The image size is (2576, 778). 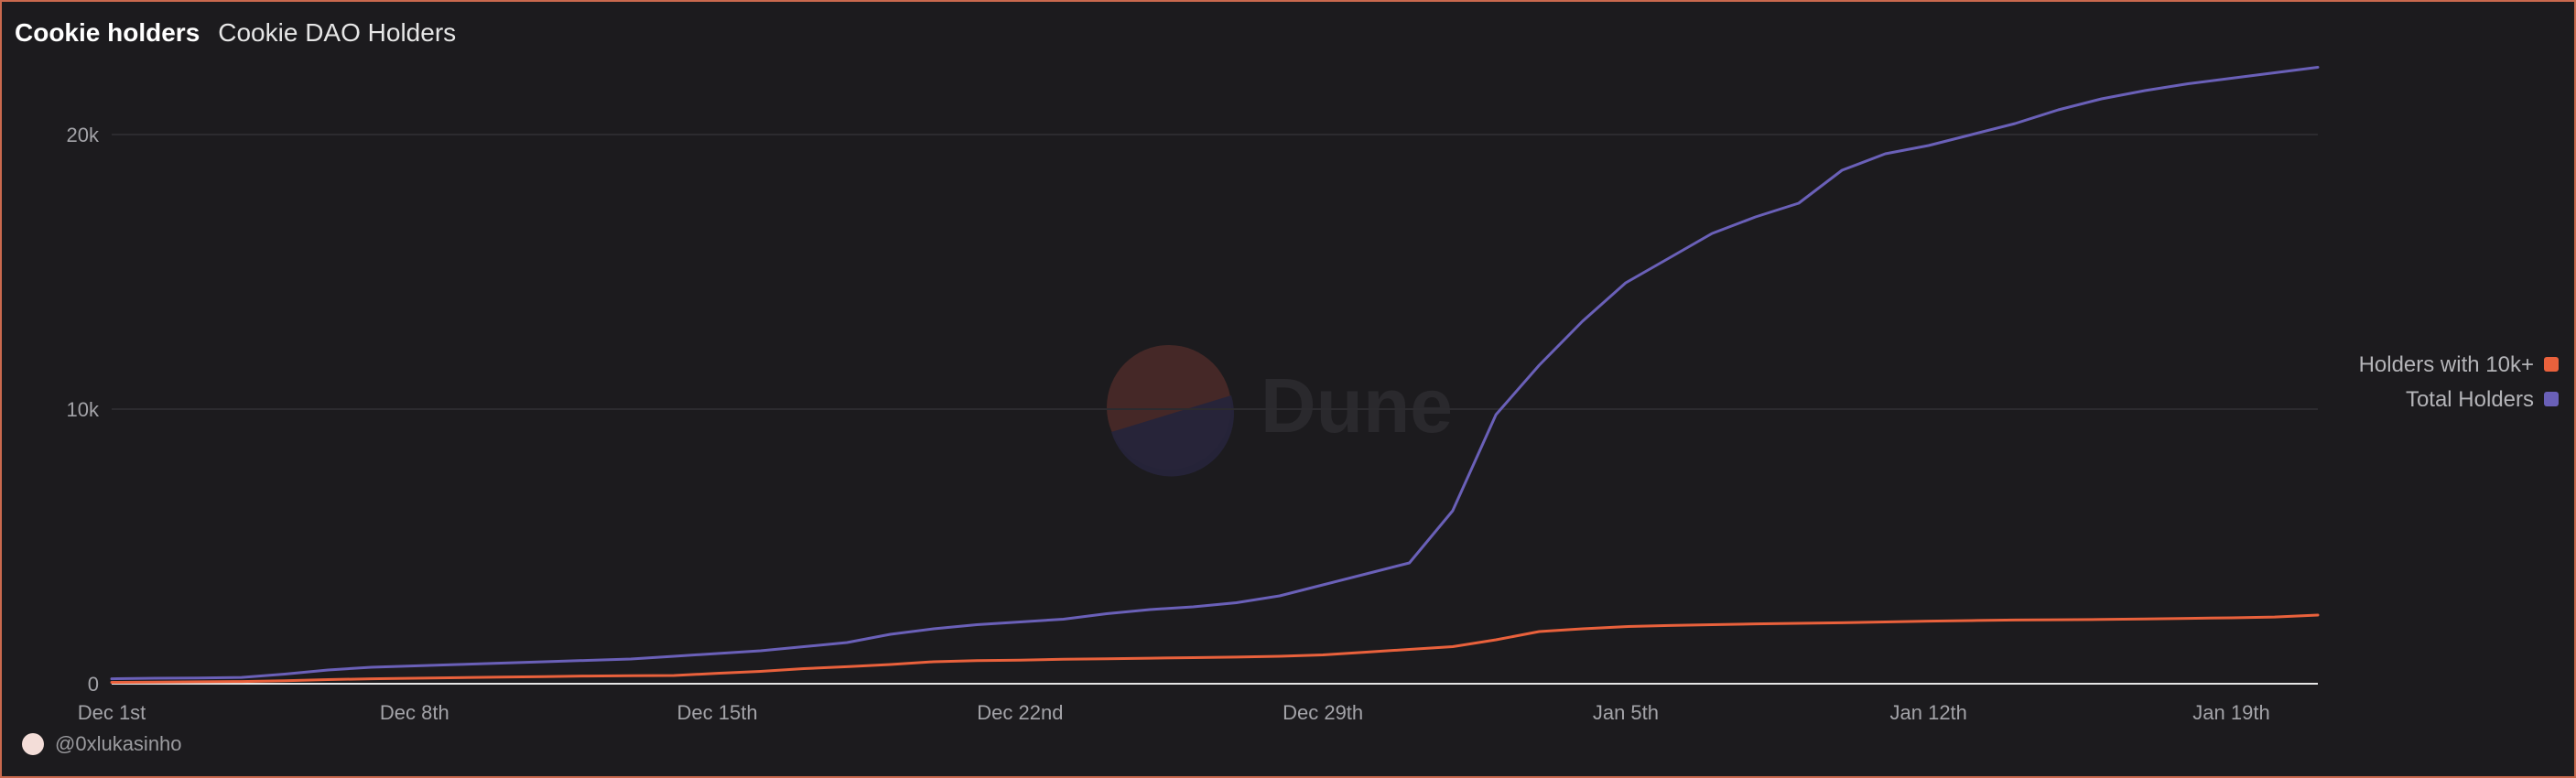 What do you see at coordinates (2446, 364) in the screenshot?
I see `legend-label: Holders with 10k+` at bounding box center [2446, 364].